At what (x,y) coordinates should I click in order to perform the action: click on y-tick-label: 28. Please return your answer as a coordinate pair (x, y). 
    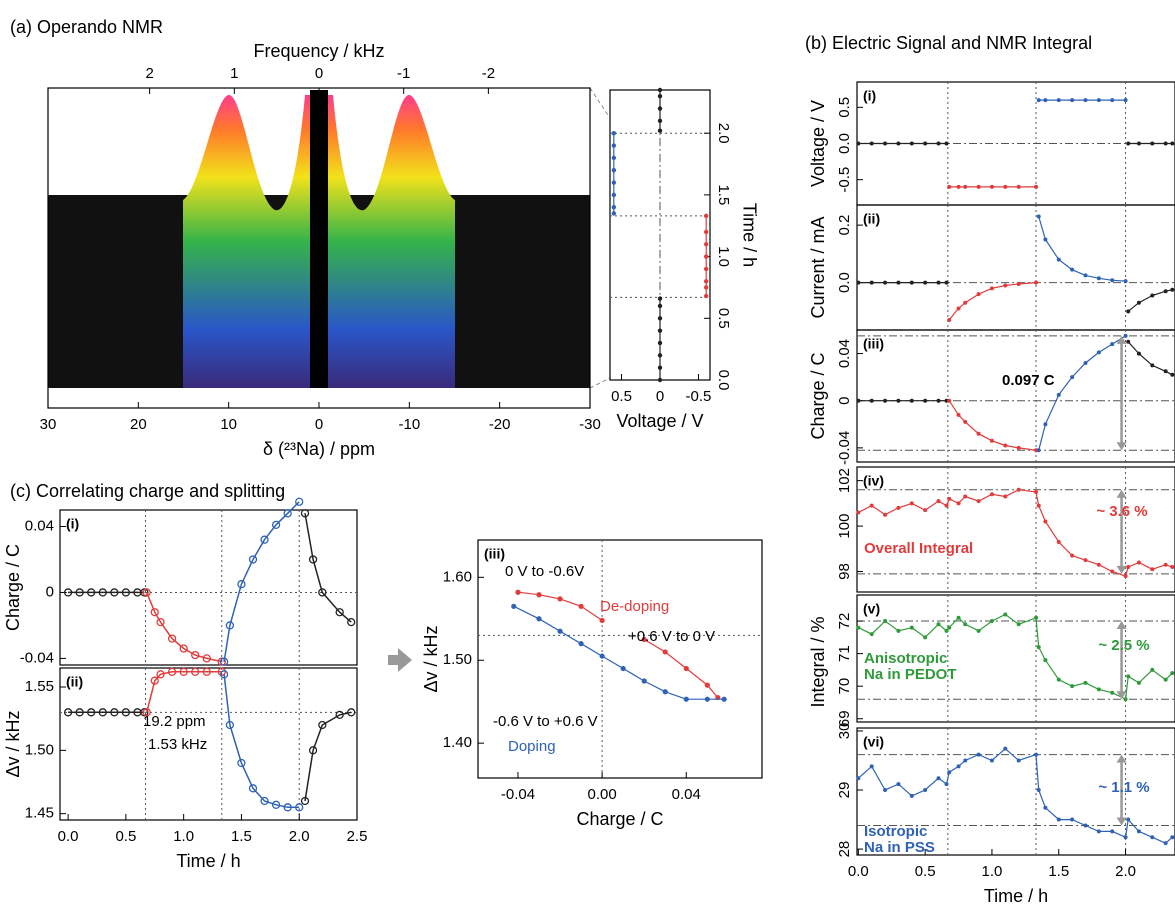
    Looking at the image, I should click on (844, 849).